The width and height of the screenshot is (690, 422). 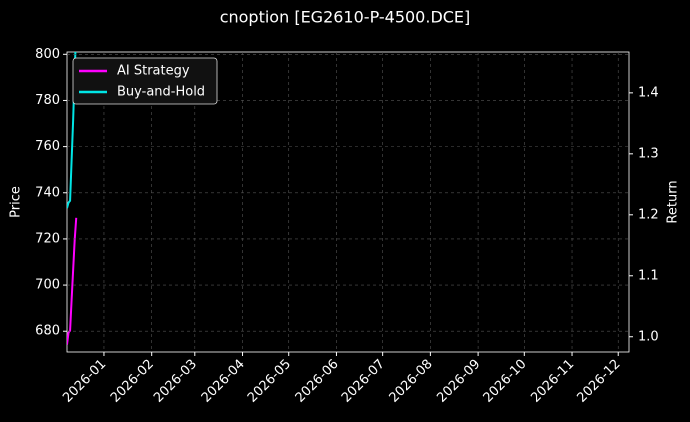 I want to click on x-tick-label: 2026-07, so click(x=363, y=381).